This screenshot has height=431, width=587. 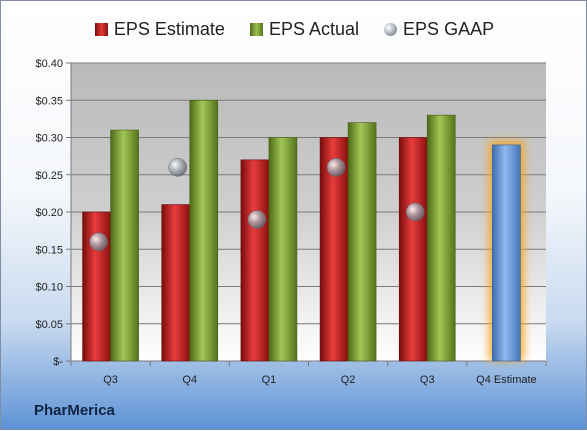 What do you see at coordinates (506, 253) in the screenshot?
I see `bar-q4-estimate` at bounding box center [506, 253].